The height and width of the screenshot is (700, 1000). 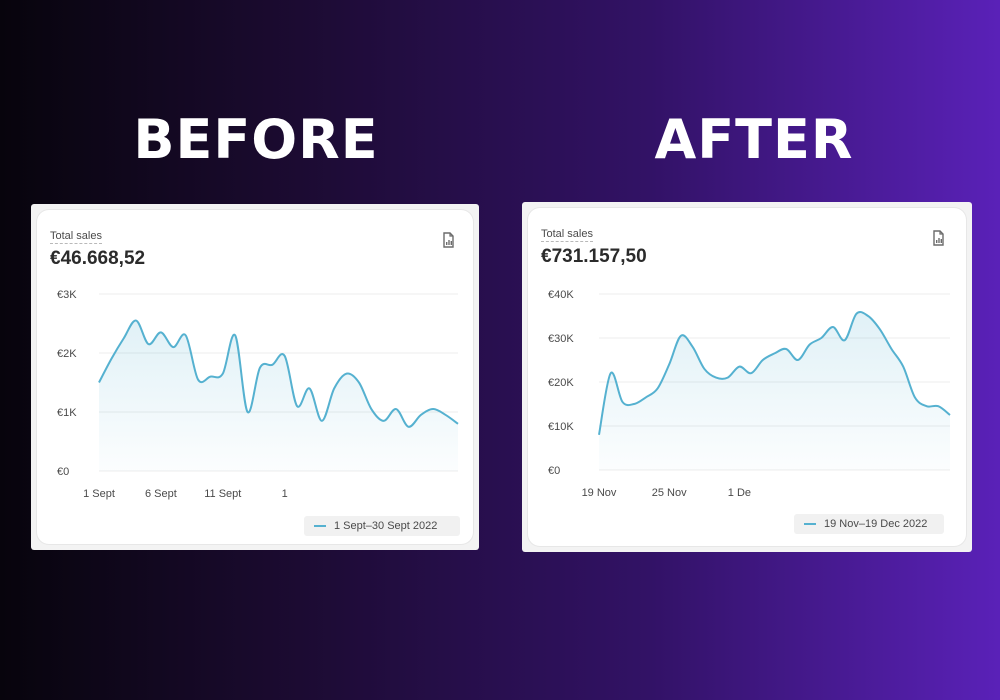 What do you see at coordinates (67, 413) in the screenshot?
I see `y-tick-label: €1K` at bounding box center [67, 413].